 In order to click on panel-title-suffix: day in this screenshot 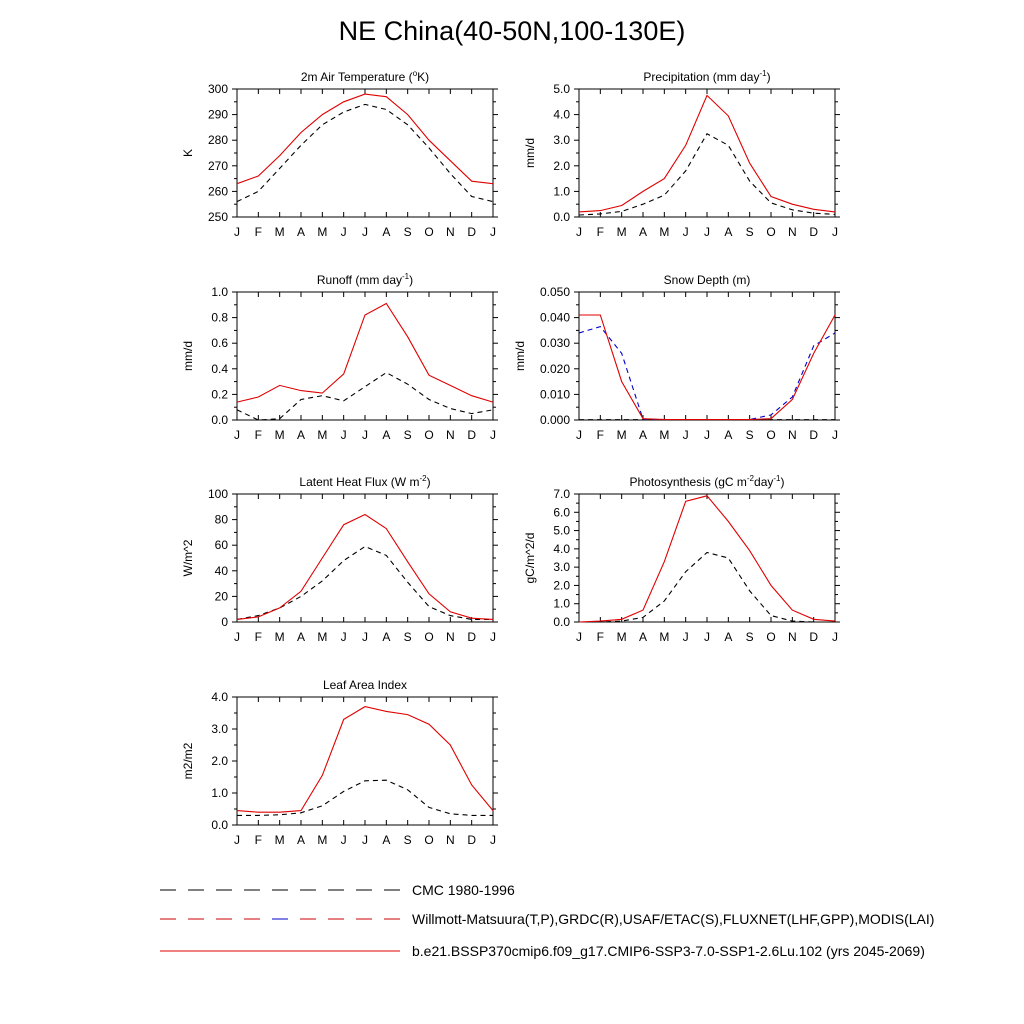, I will do `click(763, 482)`.